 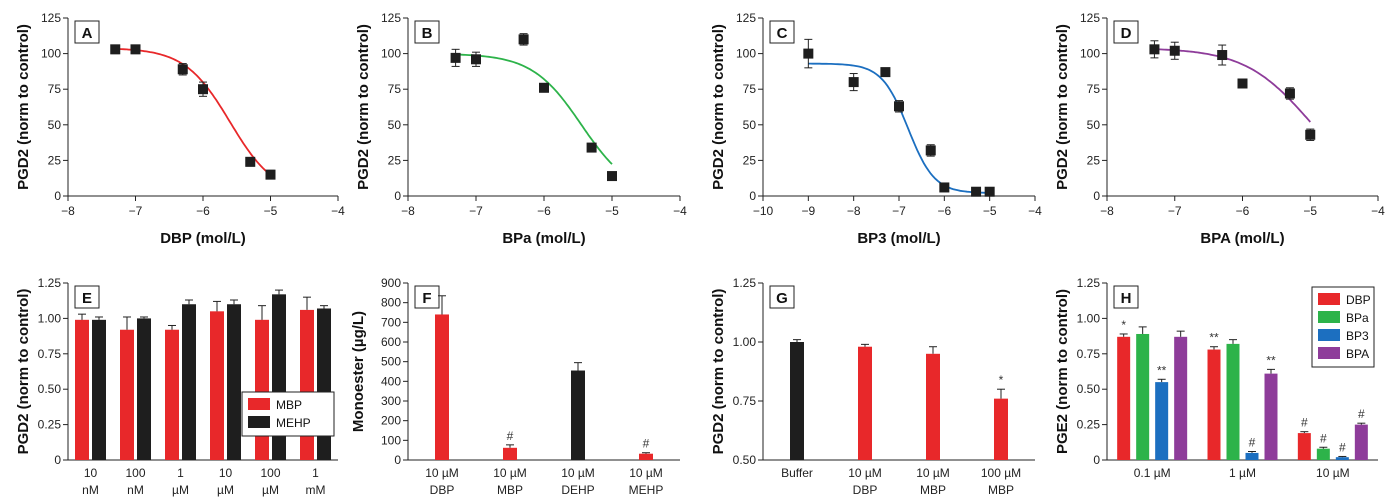 What do you see at coordinates (1242, 473) in the screenshot?
I see `x-tick-label: 1 µM` at bounding box center [1242, 473].